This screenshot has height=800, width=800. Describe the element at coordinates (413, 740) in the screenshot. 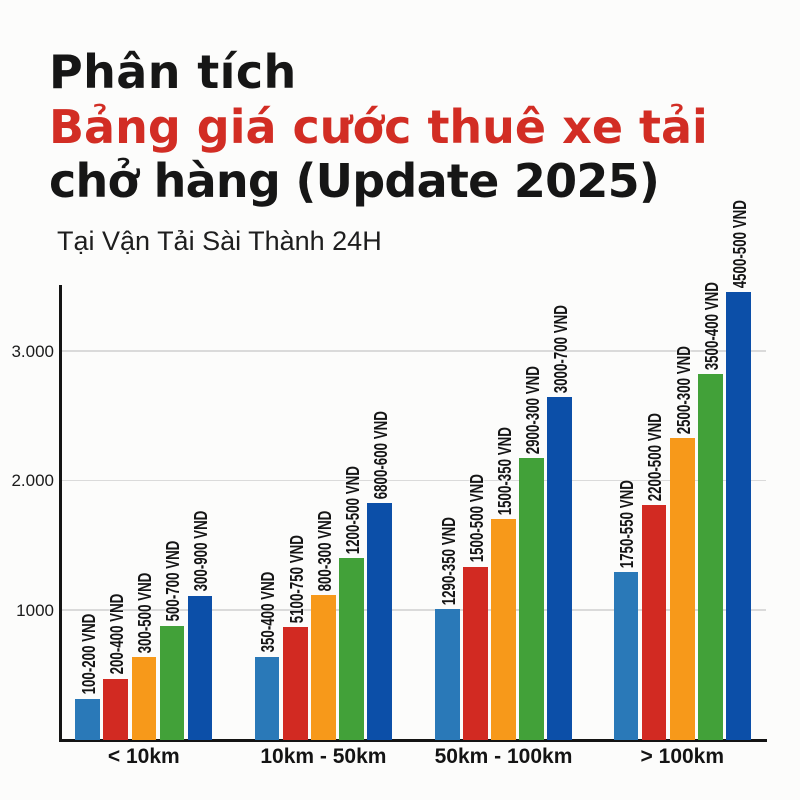

I see `x-axis-line` at that location.